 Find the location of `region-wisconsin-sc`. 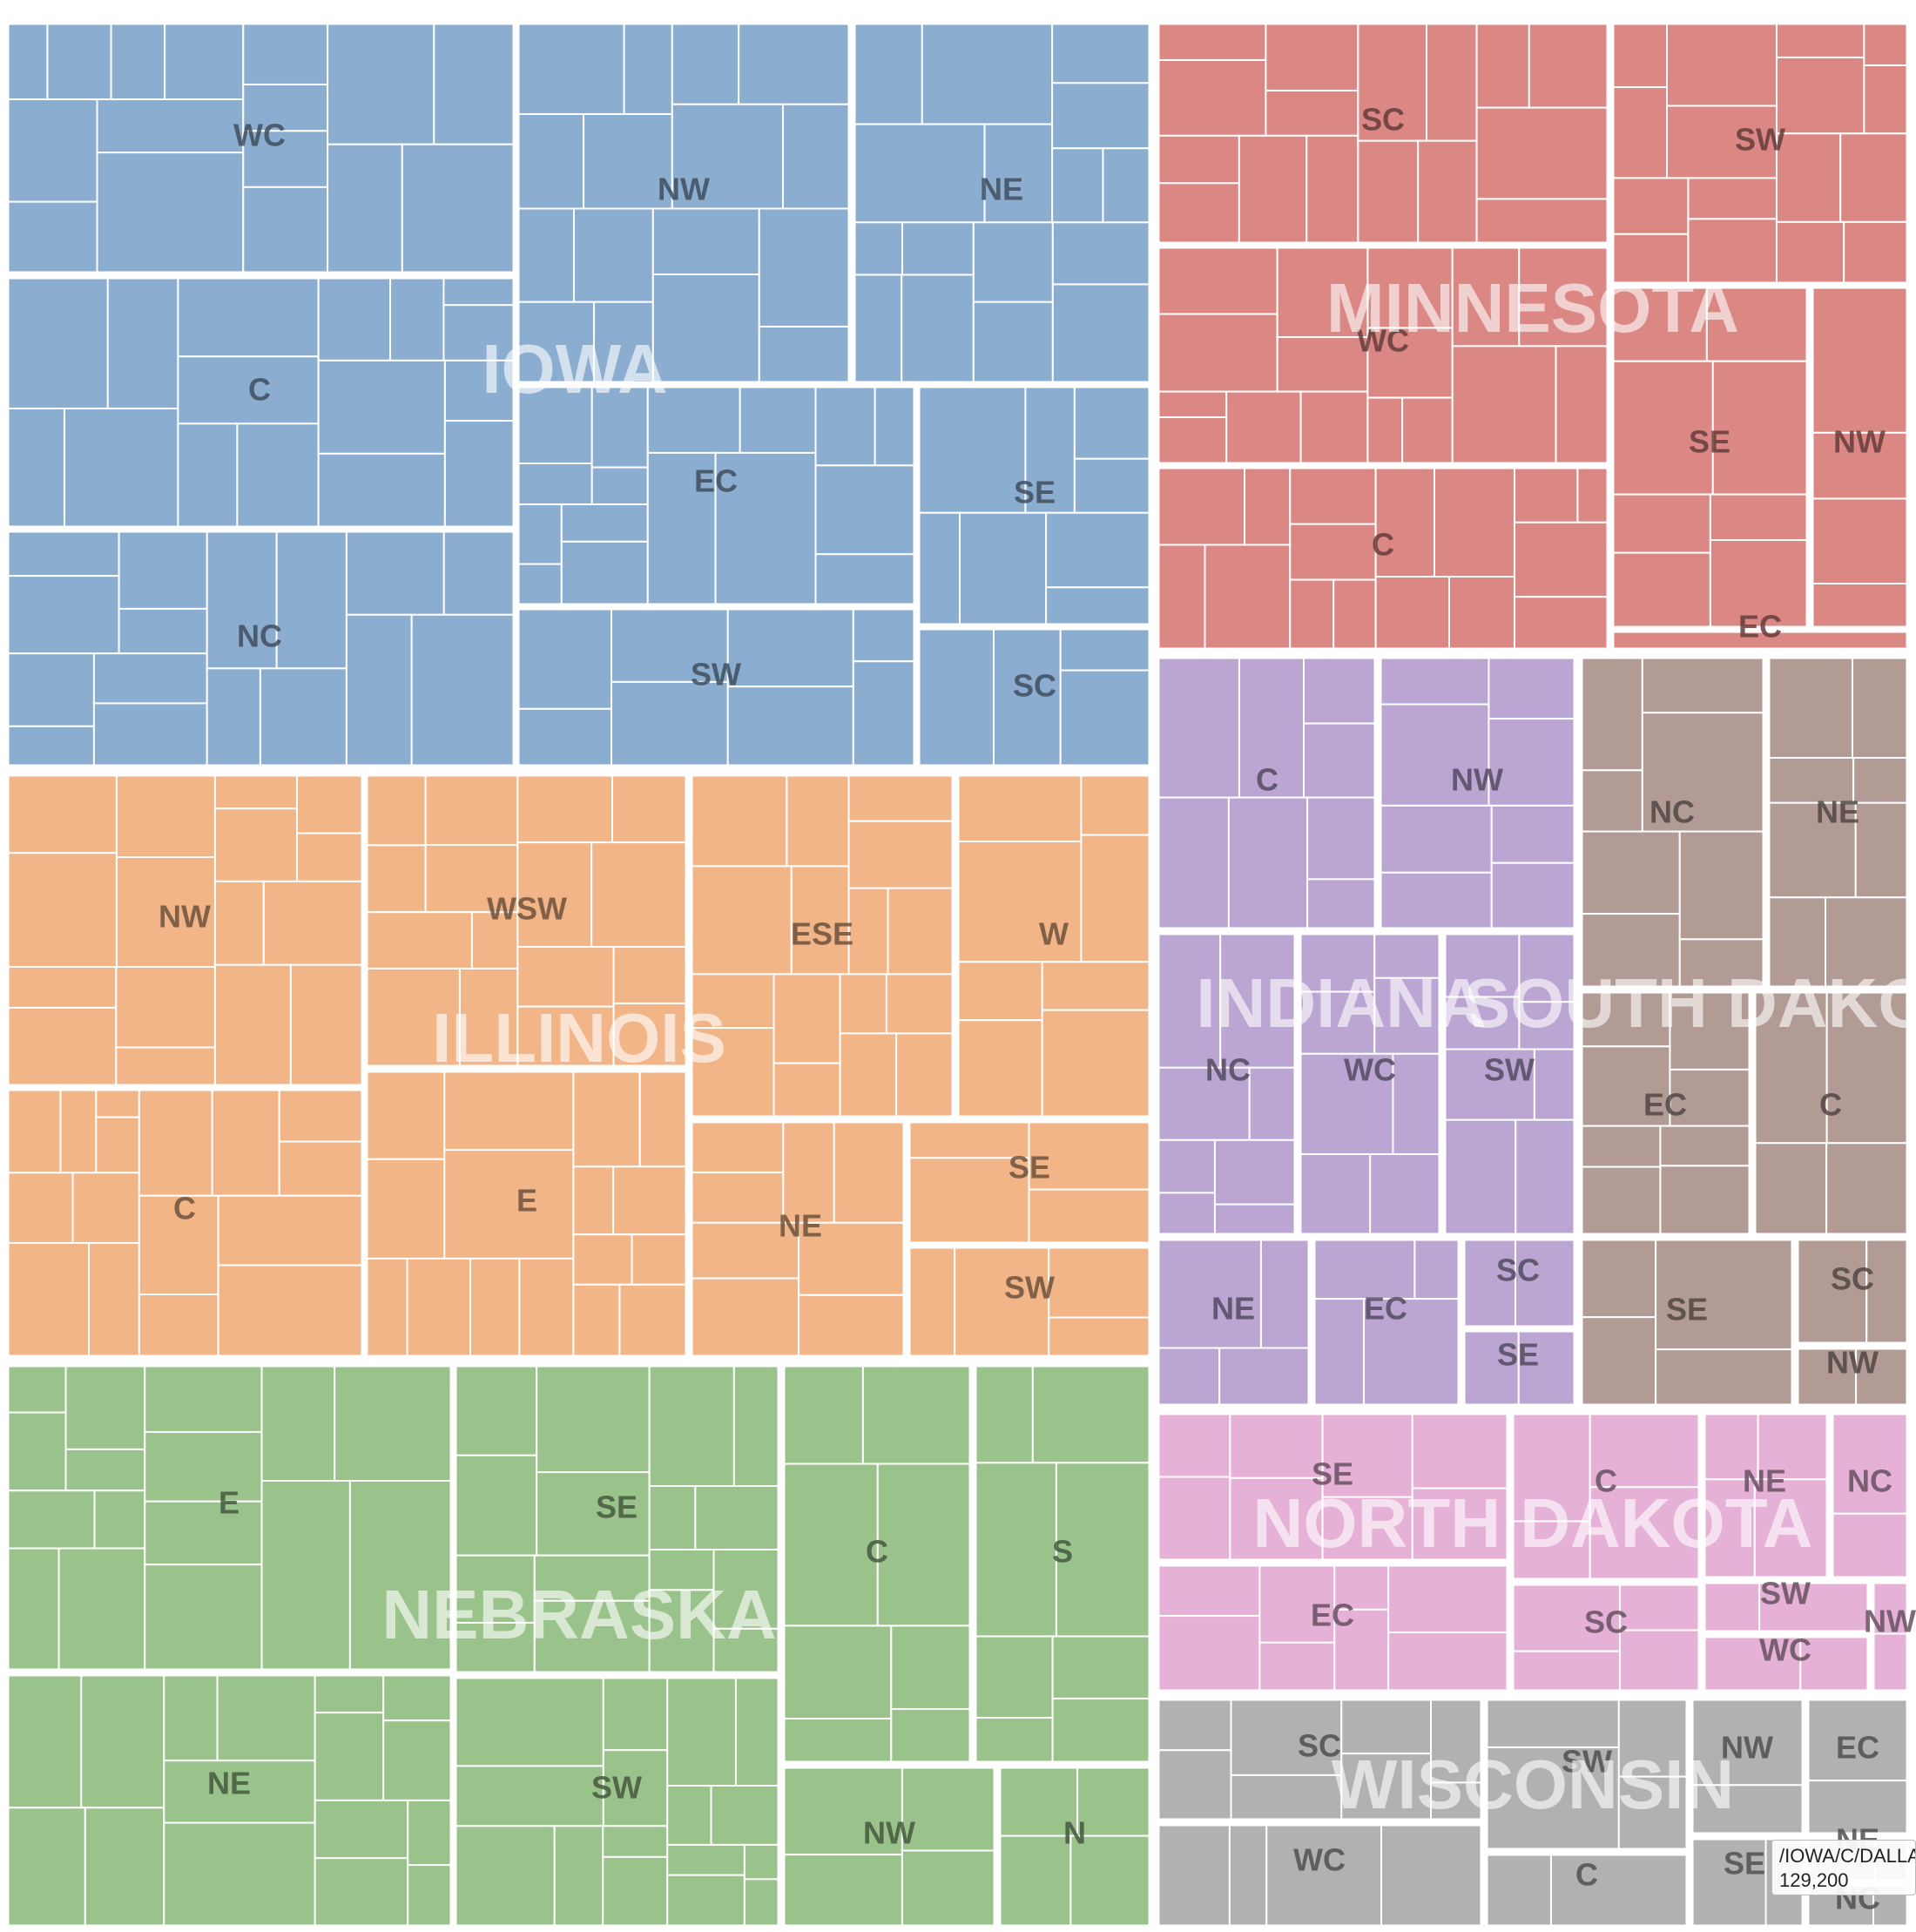

region-wisconsin-sc is located at coordinates (1320, 1759).